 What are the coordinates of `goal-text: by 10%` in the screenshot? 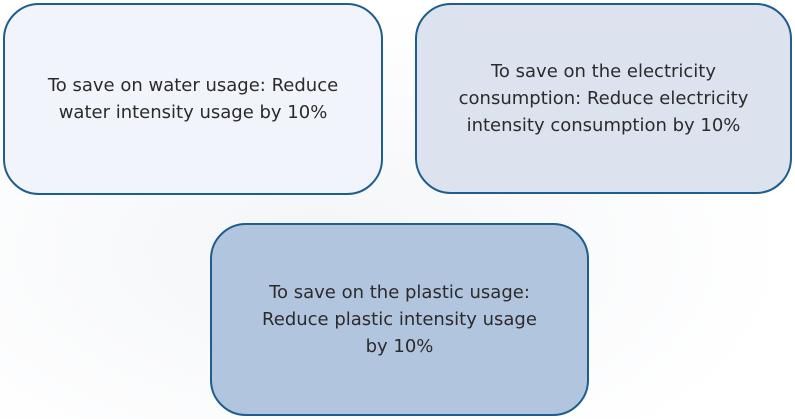 It's located at (399, 346).